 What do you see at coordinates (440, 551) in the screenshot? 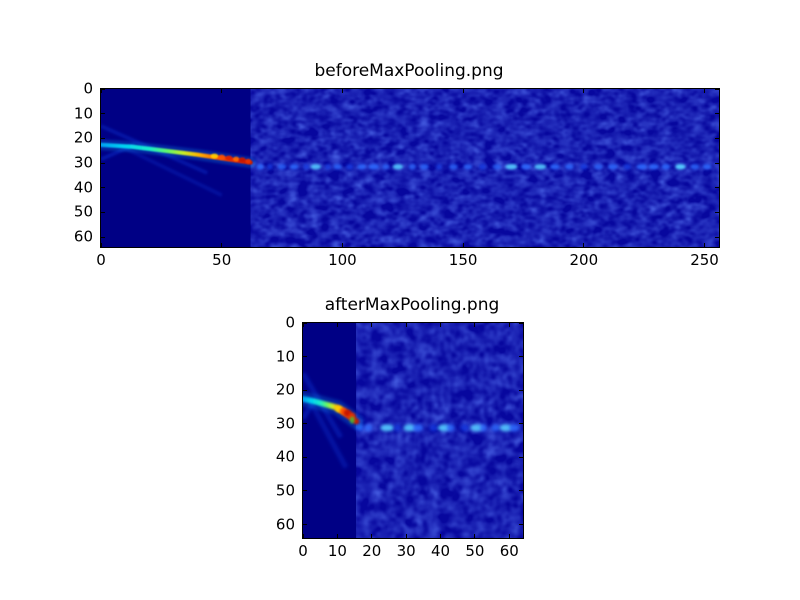
I see `x-tick-label: 40` at bounding box center [440, 551].